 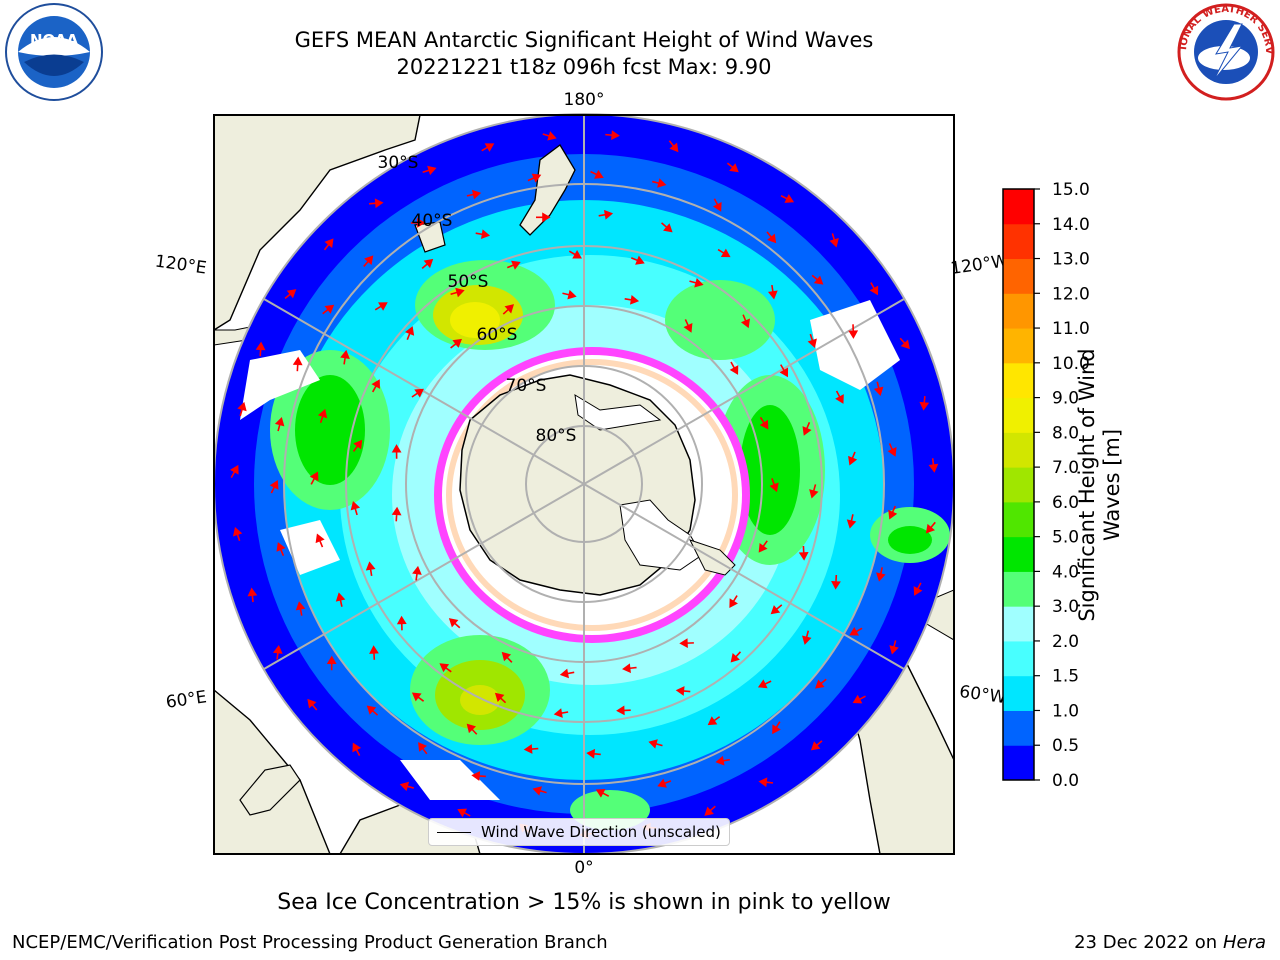 What do you see at coordinates (1071, 294) in the screenshot?
I see `colorbar-tick-label: 12.0` at bounding box center [1071, 294].